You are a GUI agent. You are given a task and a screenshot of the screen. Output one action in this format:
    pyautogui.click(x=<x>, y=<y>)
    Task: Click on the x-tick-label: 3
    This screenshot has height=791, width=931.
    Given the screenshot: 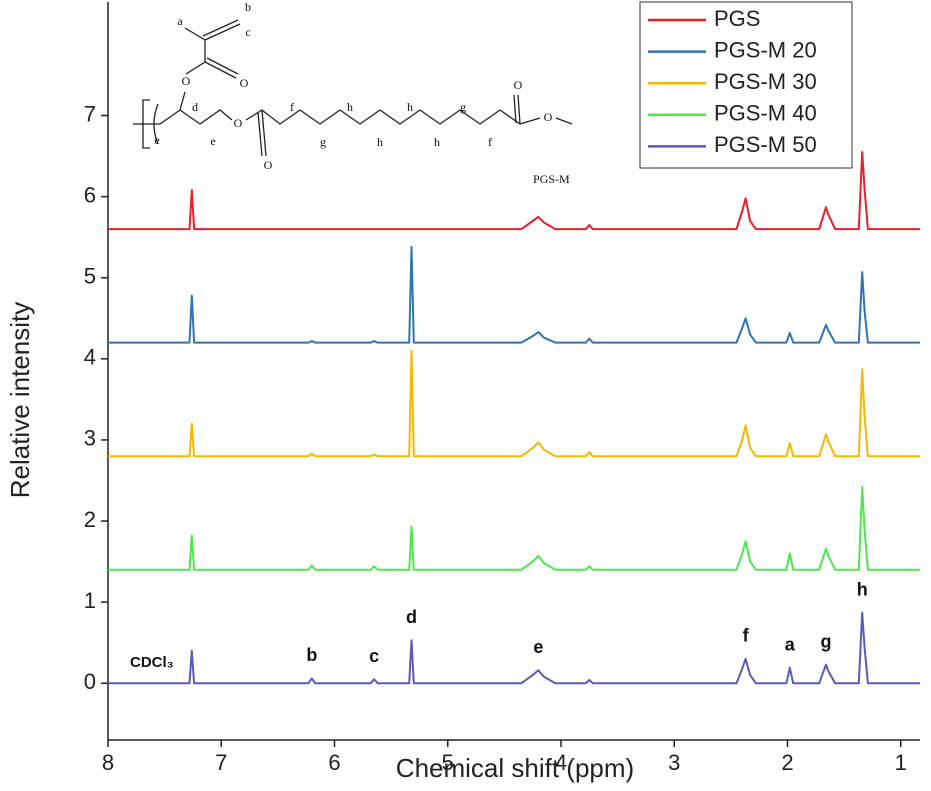 What is the action you would take?
    pyautogui.click(x=674, y=762)
    